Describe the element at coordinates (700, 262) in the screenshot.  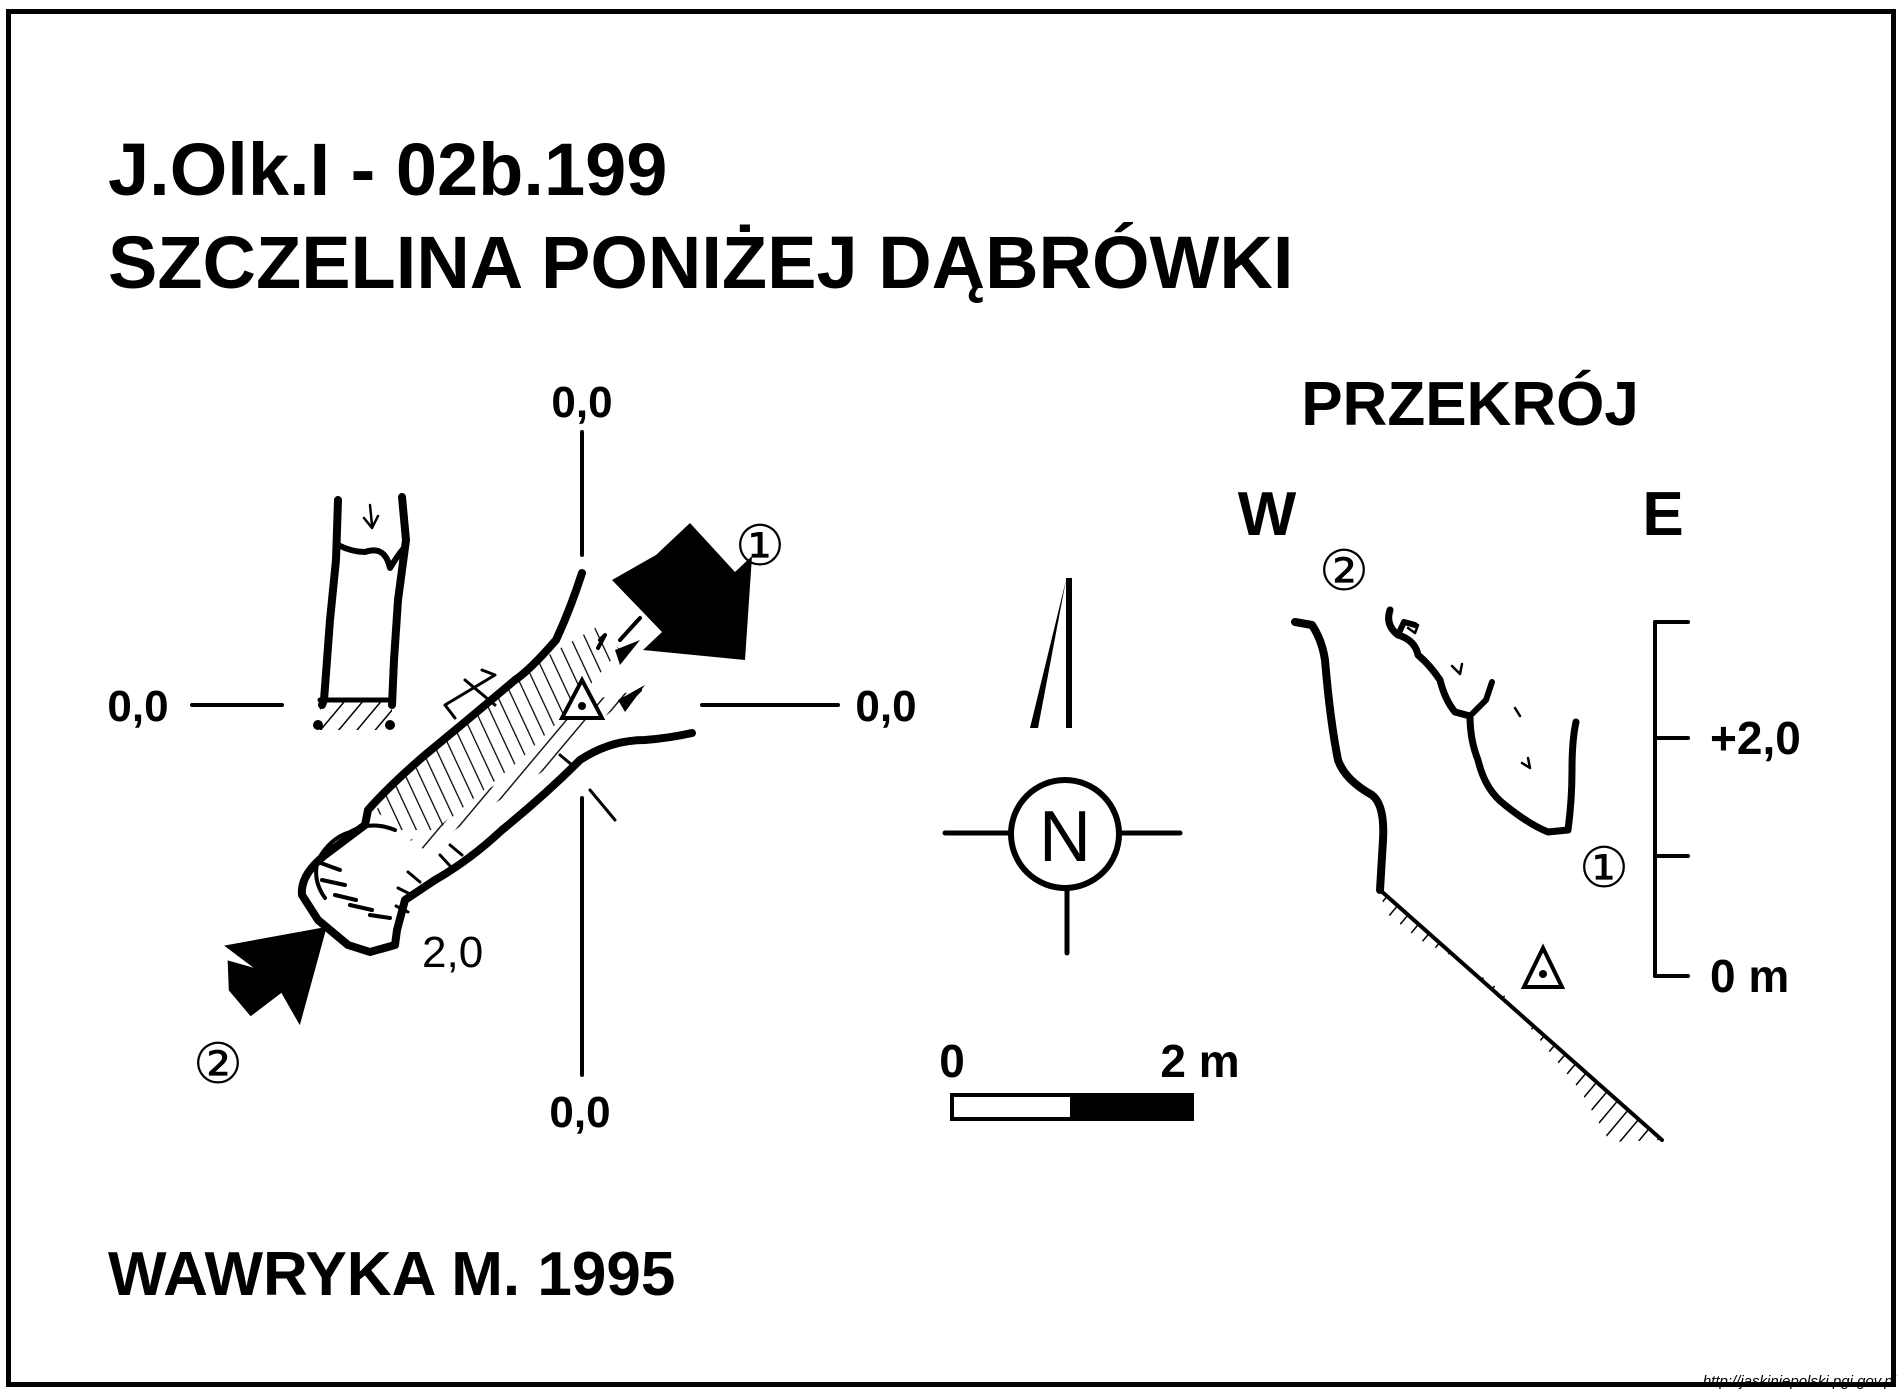
I see `cave-name: SZCZELINA PONIŻEJ DĄBRÓWKI` at that location.